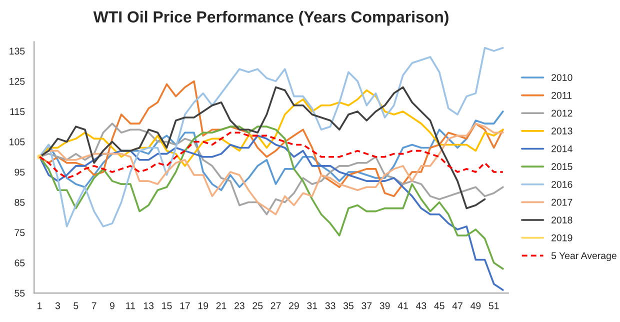  What do you see at coordinates (239, 306) in the screenshot?
I see `x-tick-label: 23` at bounding box center [239, 306].